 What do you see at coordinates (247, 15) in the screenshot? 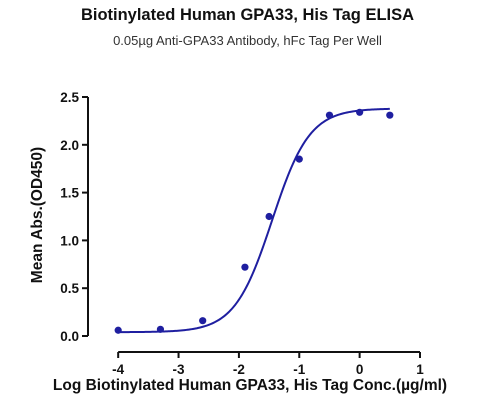
I see `chart-title: Biotinylated Human GPA33, His Tag ELISA` at bounding box center [247, 15].